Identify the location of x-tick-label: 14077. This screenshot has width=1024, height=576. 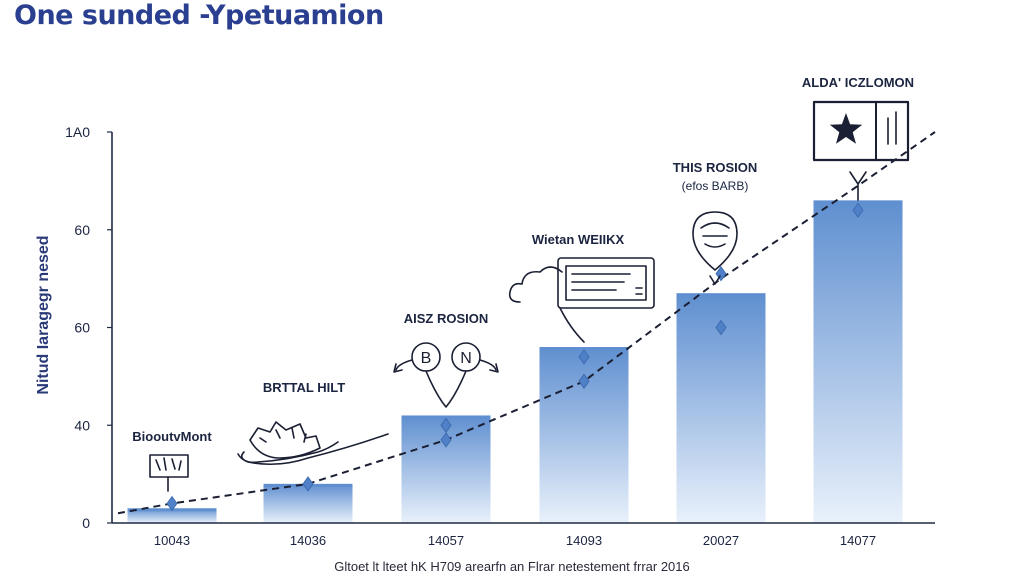
(858, 540).